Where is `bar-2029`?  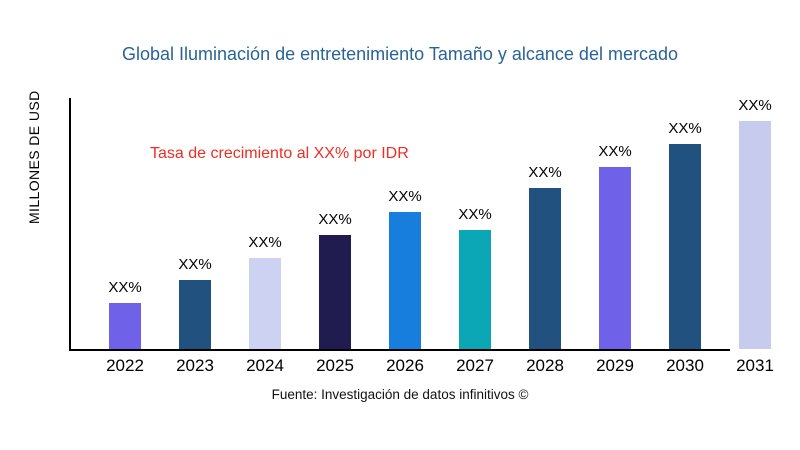
bar-2029 is located at coordinates (615, 258).